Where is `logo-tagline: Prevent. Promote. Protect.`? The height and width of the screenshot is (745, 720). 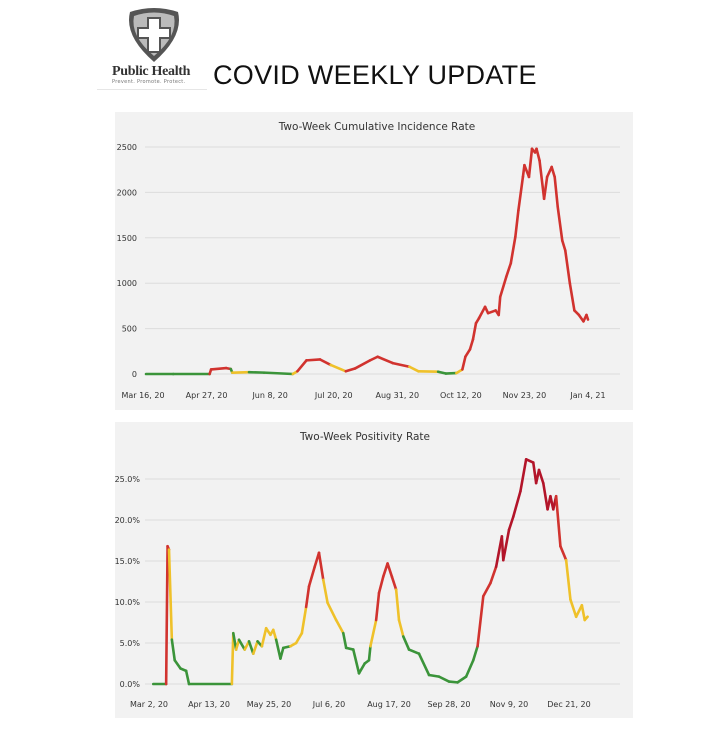 logo-tagline: Prevent. Promote. Protect. is located at coordinates (149, 82).